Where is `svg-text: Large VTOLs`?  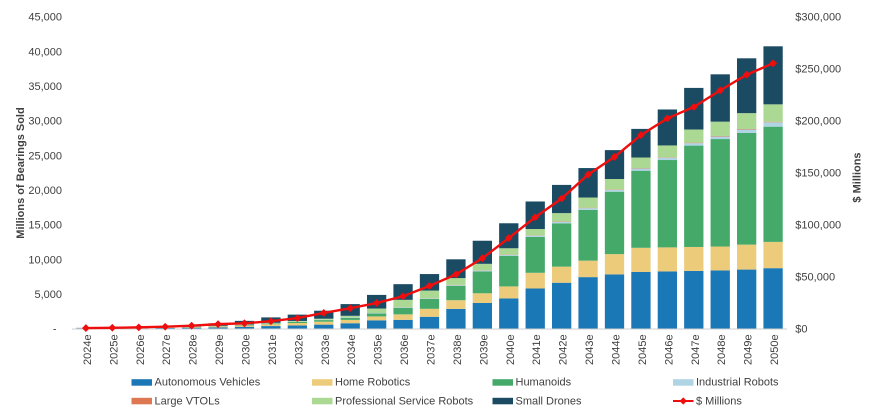
svg-text: Large VTOLs is located at coordinates (188, 401).